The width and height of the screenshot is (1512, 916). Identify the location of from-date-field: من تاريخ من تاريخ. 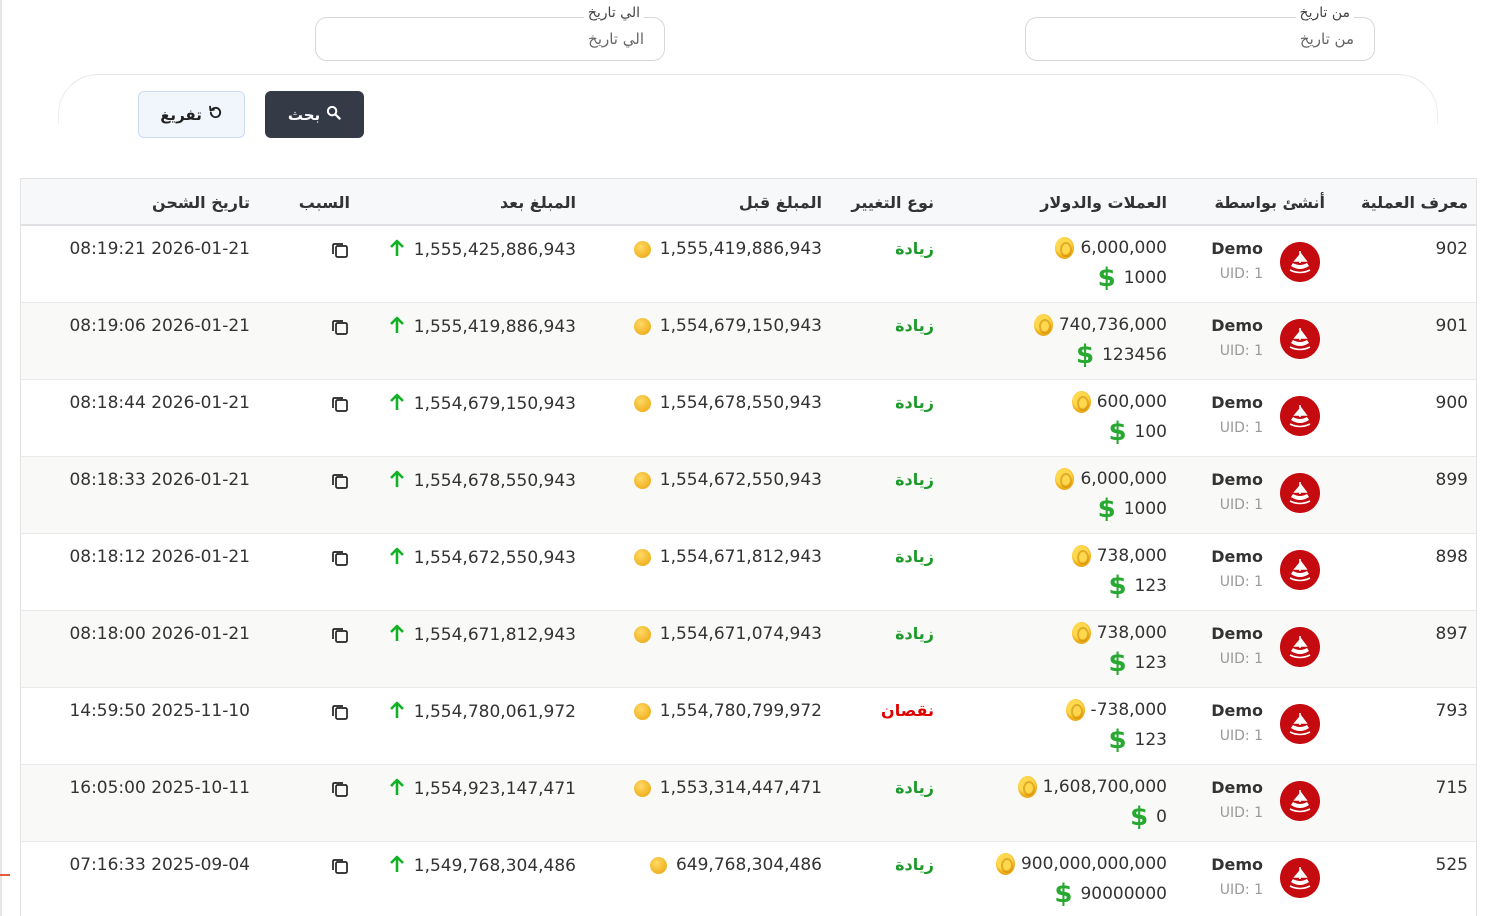
(1200, 33).